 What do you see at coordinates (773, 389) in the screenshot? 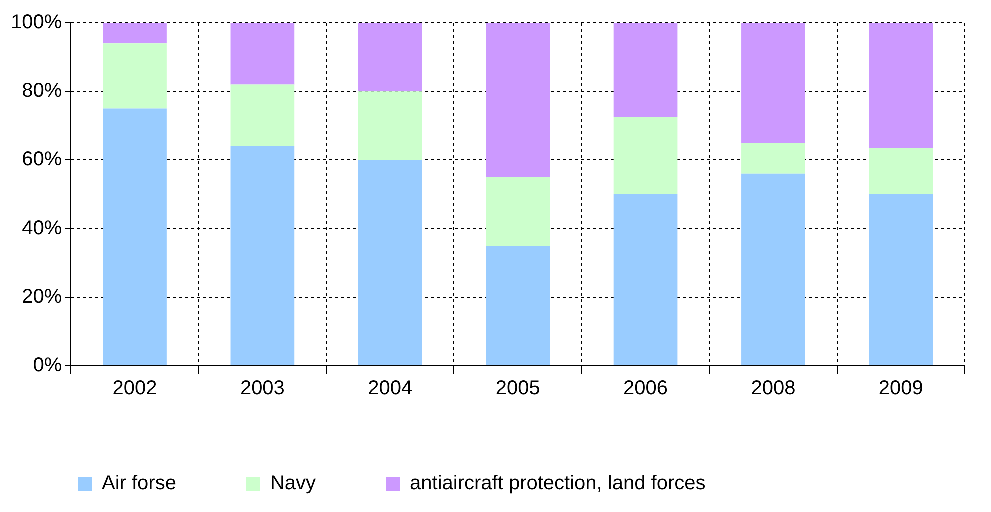
I see `x-tick-label: 2008` at bounding box center [773, 389].